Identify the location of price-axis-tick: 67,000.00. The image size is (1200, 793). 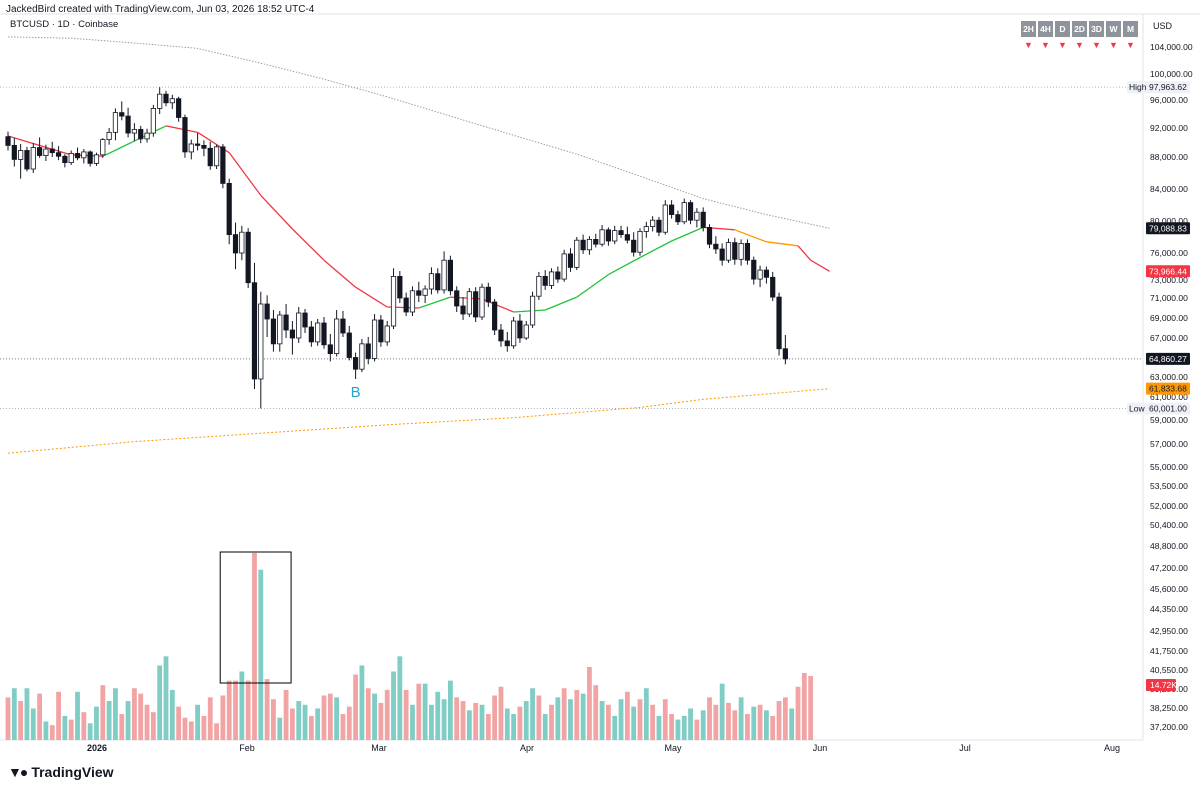
(1169, 338).